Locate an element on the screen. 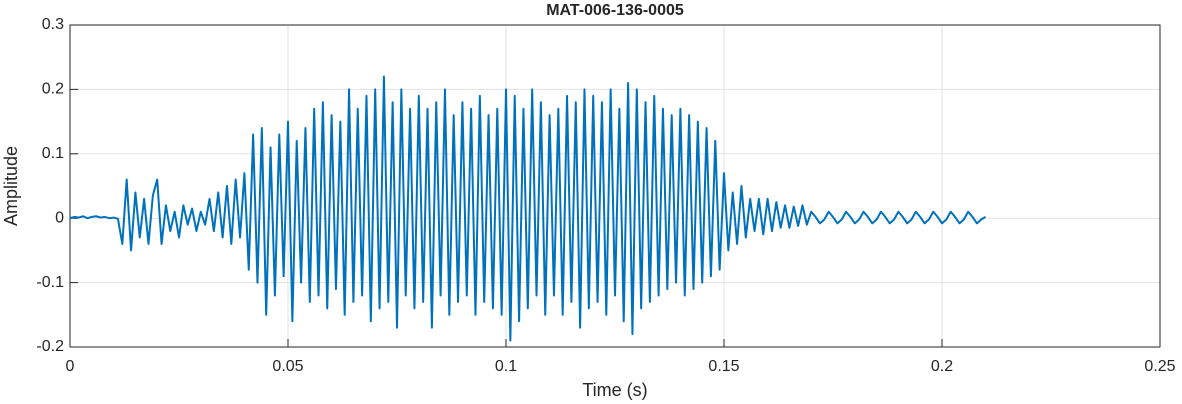 The image size is (1182, 404). y-tick-label: -0.2 is located at coordinates (50, 346).